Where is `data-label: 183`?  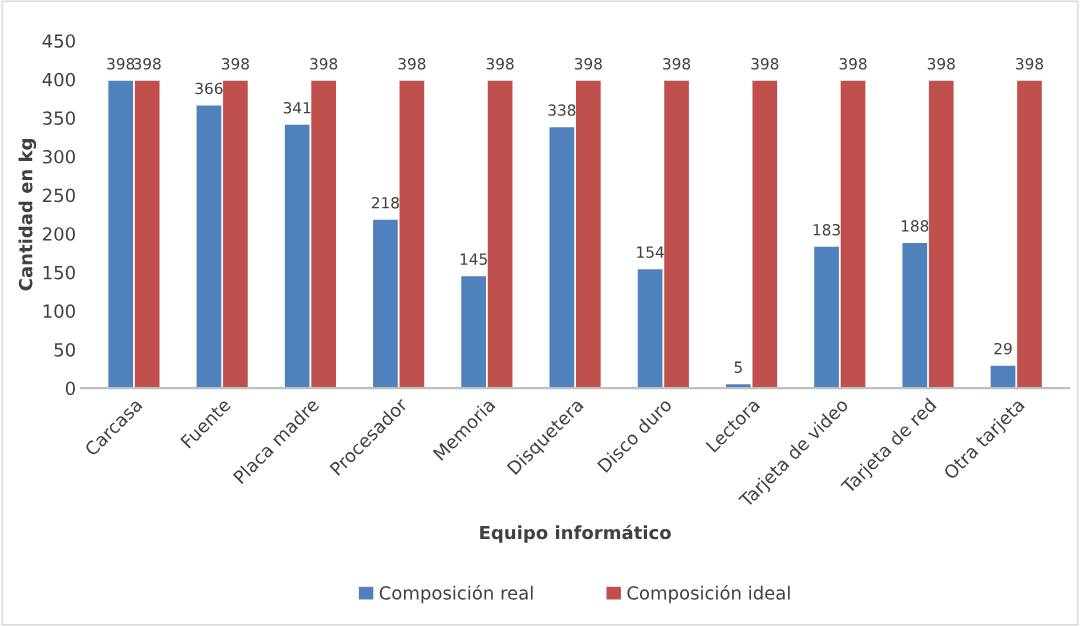 data-label: 183 is located at coordinates (826, 229).